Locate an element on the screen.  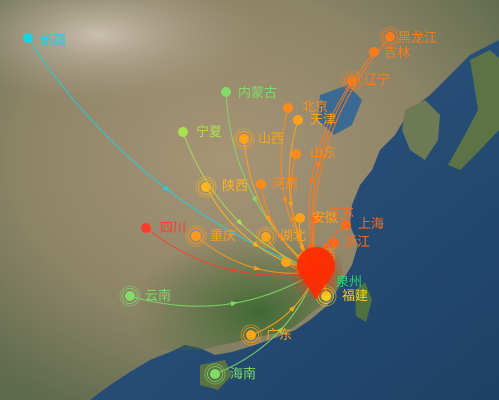
city-label-11: 陕西 is located at coordinates (235, 186).